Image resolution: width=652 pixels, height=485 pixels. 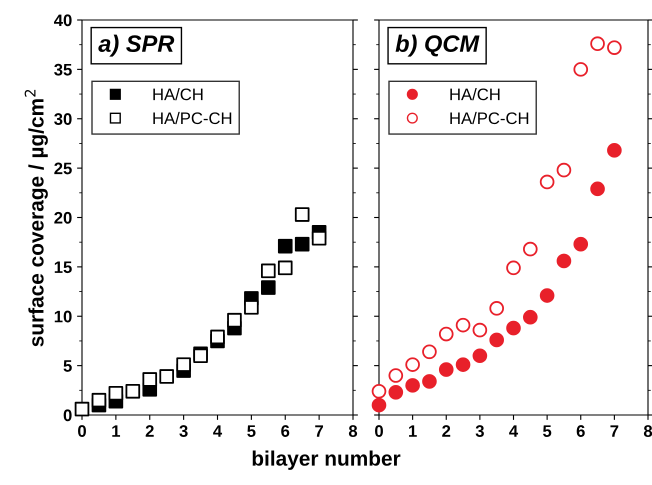 What do you see at coordinates (63, 70) in the screenshot?
I see `y-tick-label: 35` at bounding box center [63, 70].